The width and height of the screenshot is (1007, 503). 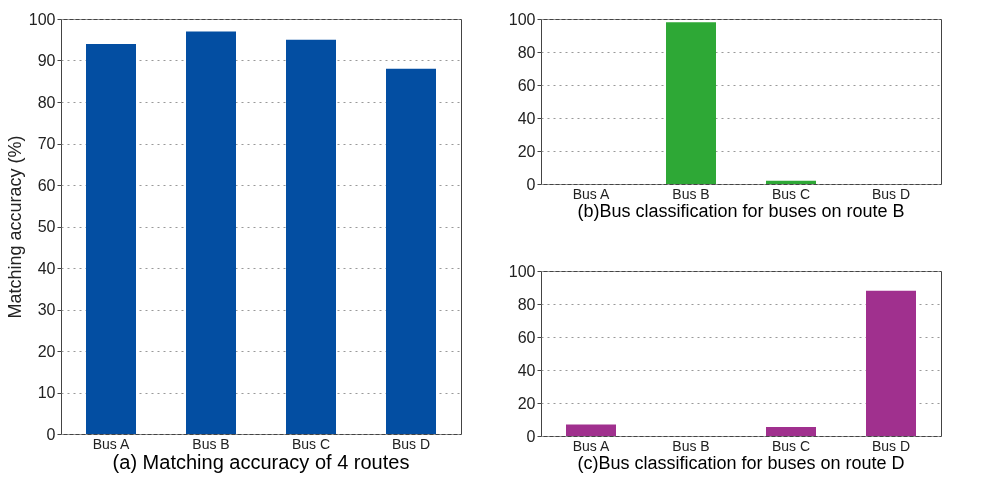 What do you see at coordinates (741, 211) in the screenshot?
I see `text: (b)Bus classification for buses on route B` at bounding box center [741, 211].